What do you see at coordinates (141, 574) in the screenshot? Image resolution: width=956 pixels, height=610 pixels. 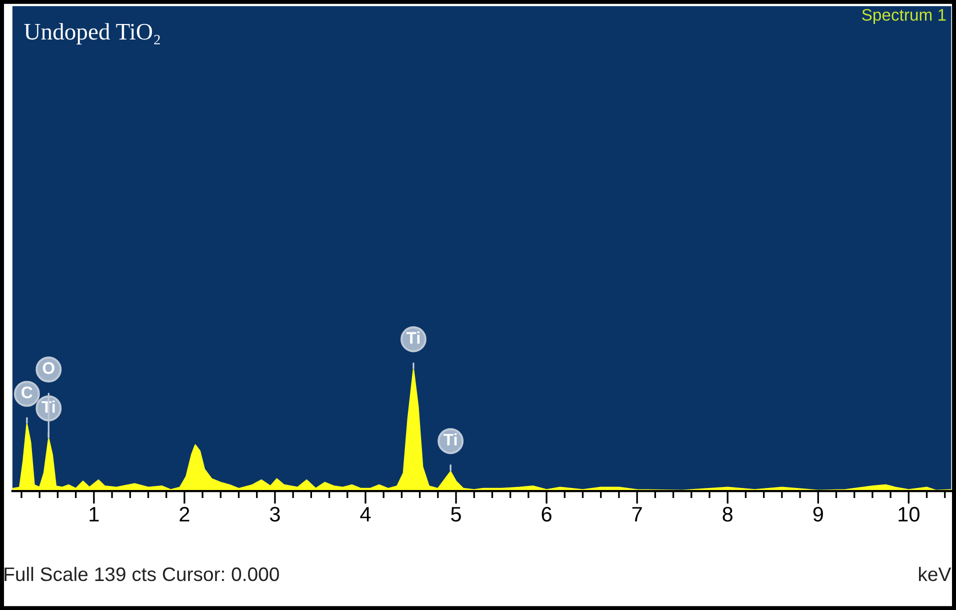 I see `text: Full Scale 139 cts Cursor: 0.000` at bounding box center [141, 574].